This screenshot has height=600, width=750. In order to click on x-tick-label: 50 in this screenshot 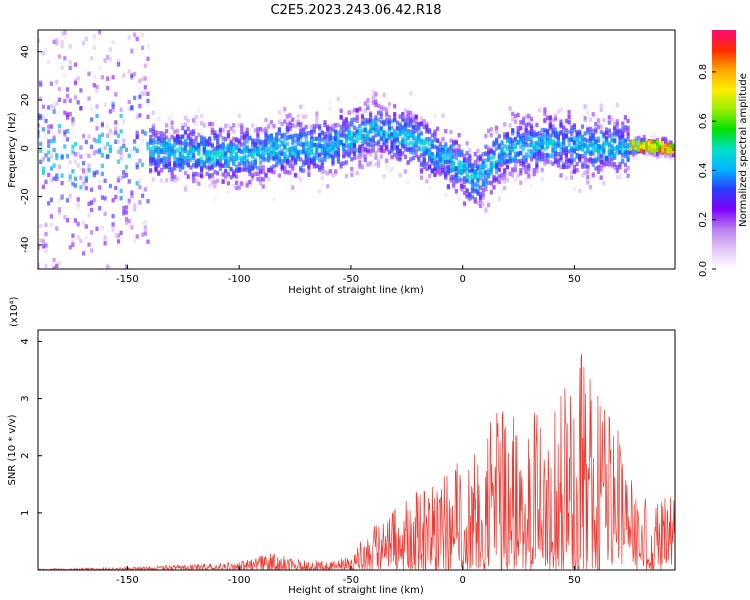, I will do `click(574, 279)`.